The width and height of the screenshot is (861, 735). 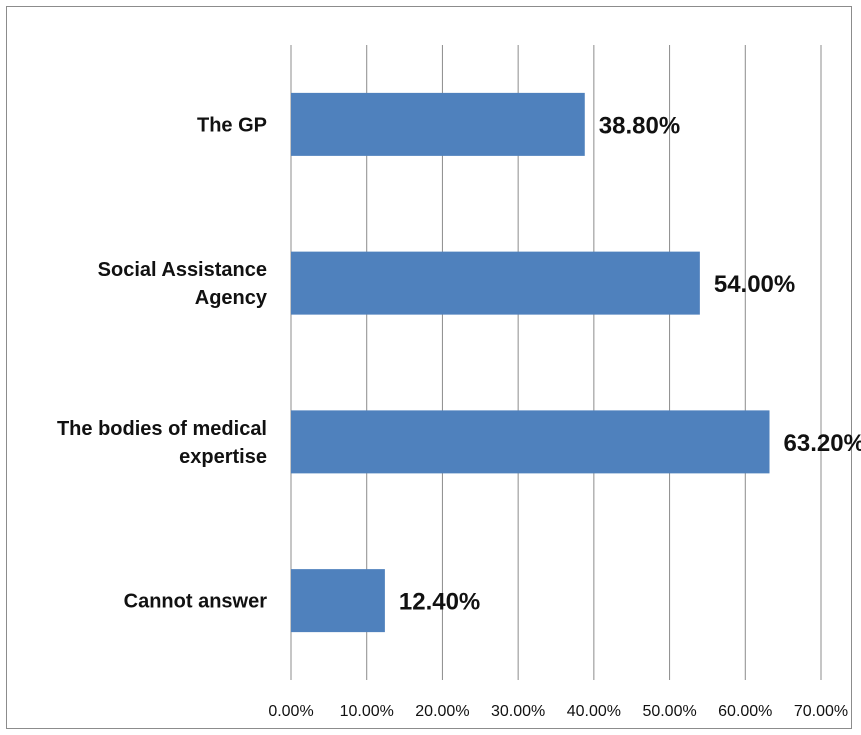 What do you see at coordinates (639, 125) in the screenshot?
I see `data-label-0: 38.80%` at bounding box center [639, 125].